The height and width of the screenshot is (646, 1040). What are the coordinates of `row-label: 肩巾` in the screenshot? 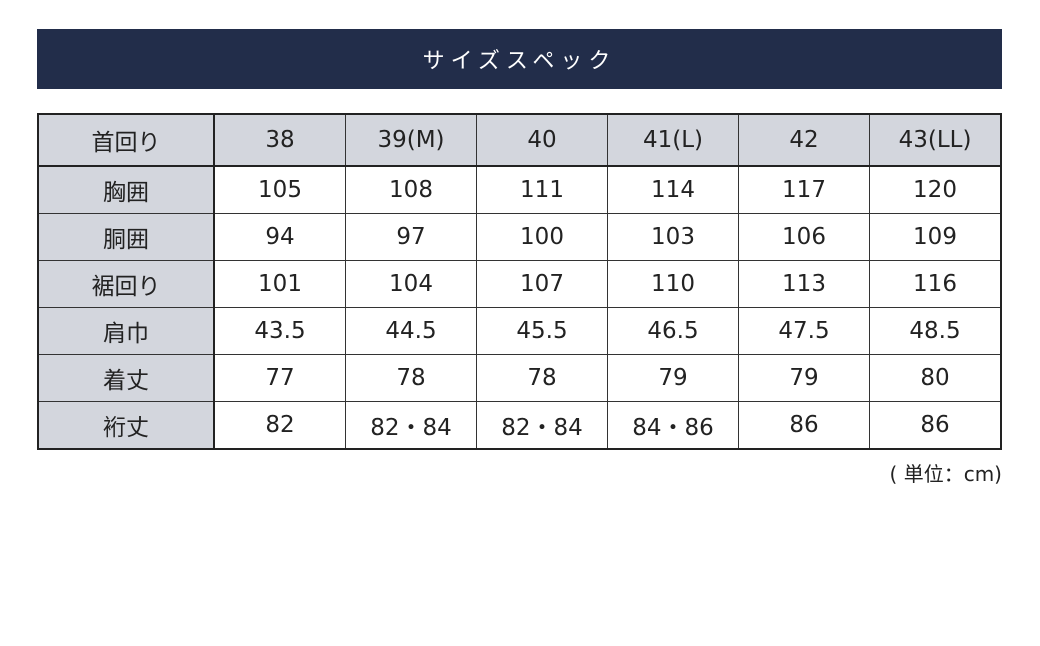 It's located at (126, 331).